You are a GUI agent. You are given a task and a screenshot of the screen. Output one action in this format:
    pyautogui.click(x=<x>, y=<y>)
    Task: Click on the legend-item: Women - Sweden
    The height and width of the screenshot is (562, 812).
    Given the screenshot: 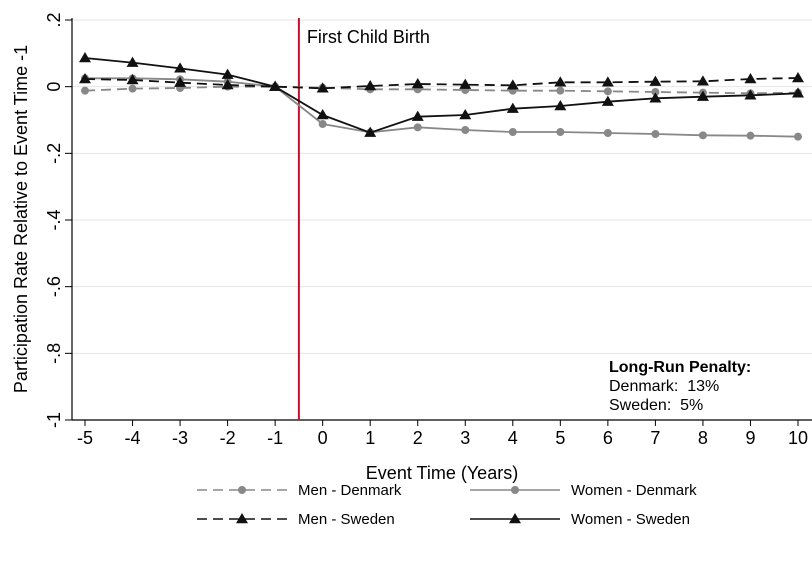 What is the action you would take?
    pyautogui.click(x=580, y=519)
    